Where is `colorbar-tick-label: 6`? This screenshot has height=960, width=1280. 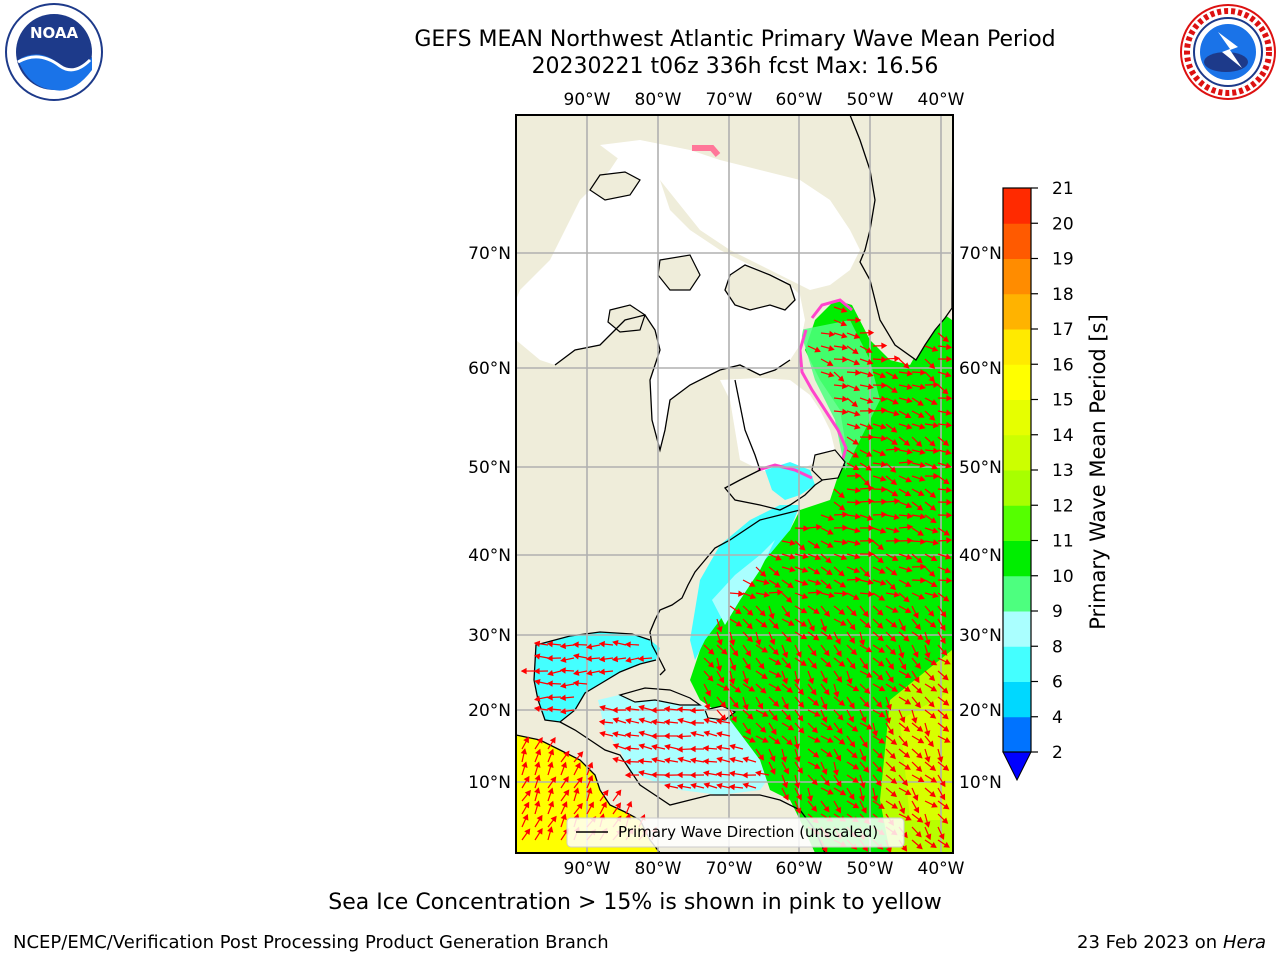
colorbar-tick-label: 6 is located at coordinates (1057, 683).